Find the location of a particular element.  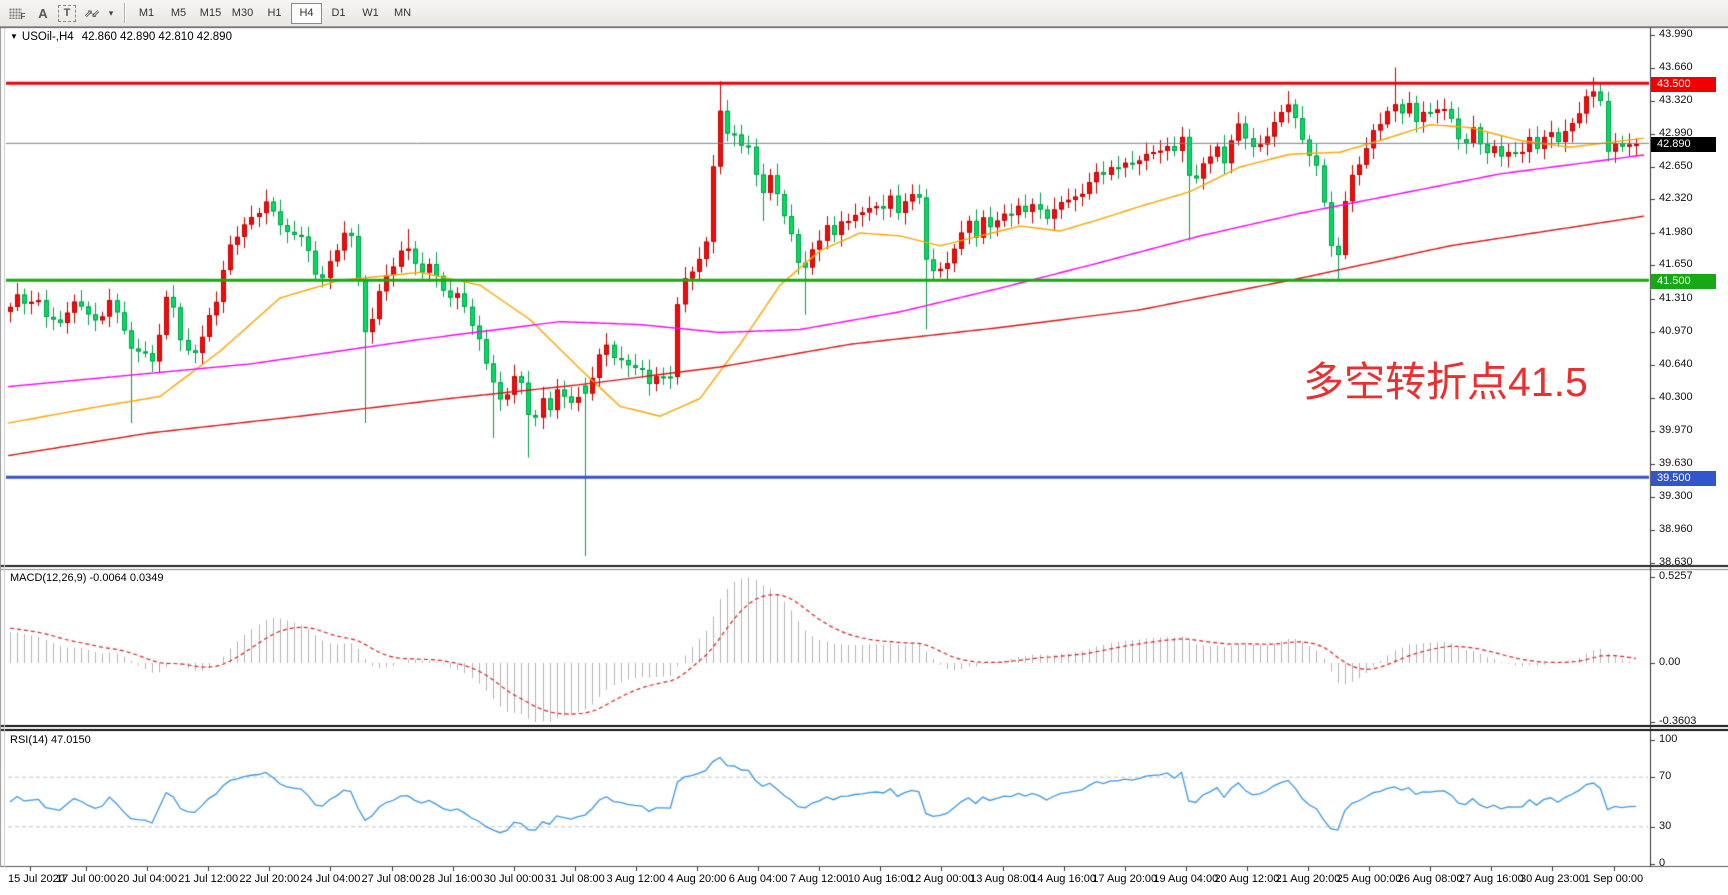

timeframe-button-w1: W1 is located at coordinates (370, 12).